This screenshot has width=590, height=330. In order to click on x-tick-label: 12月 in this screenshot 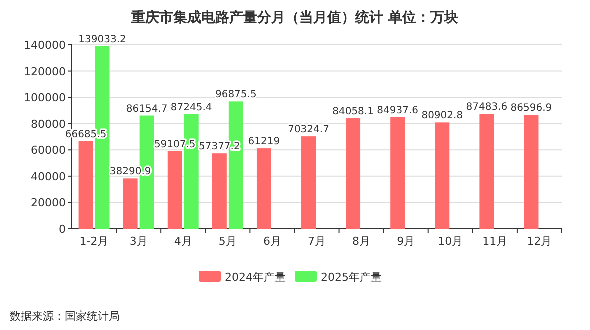, I will do `click(539, 241)`.